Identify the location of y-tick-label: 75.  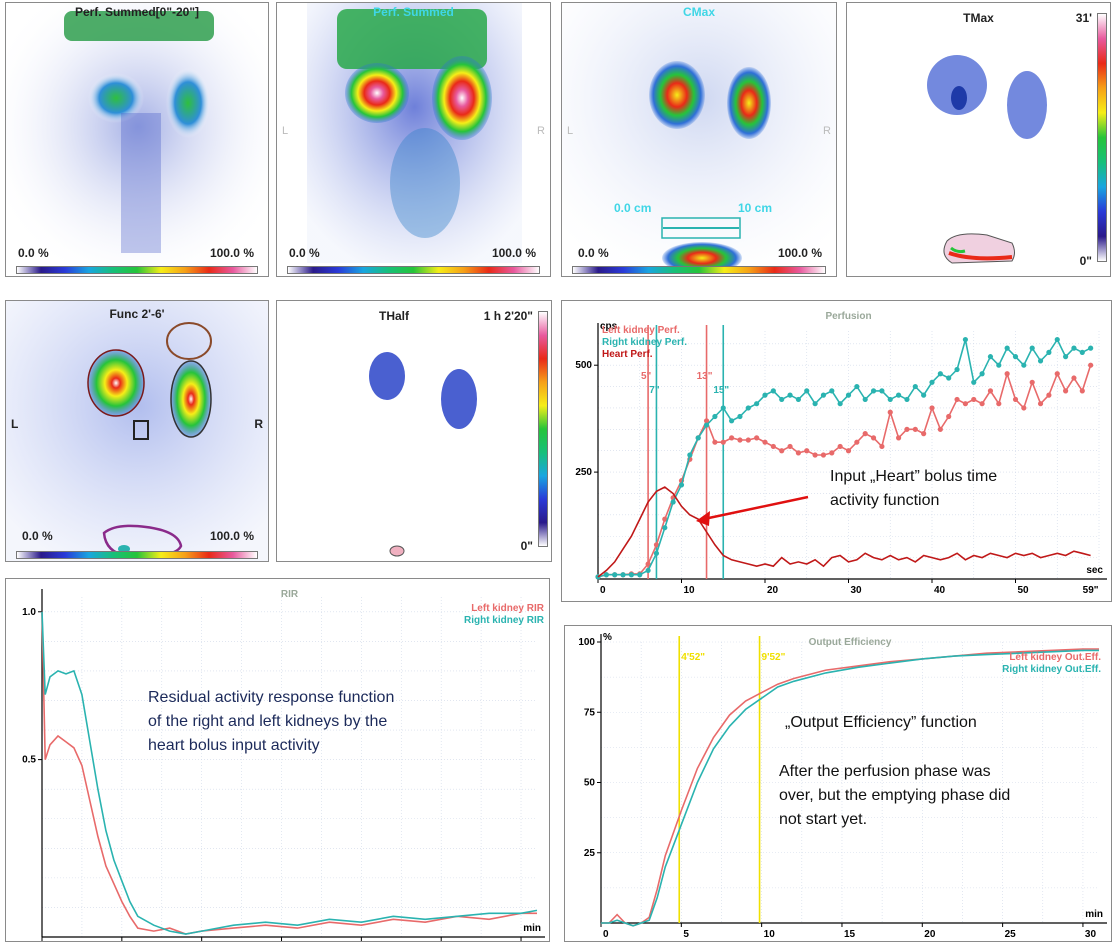
(590, 712).